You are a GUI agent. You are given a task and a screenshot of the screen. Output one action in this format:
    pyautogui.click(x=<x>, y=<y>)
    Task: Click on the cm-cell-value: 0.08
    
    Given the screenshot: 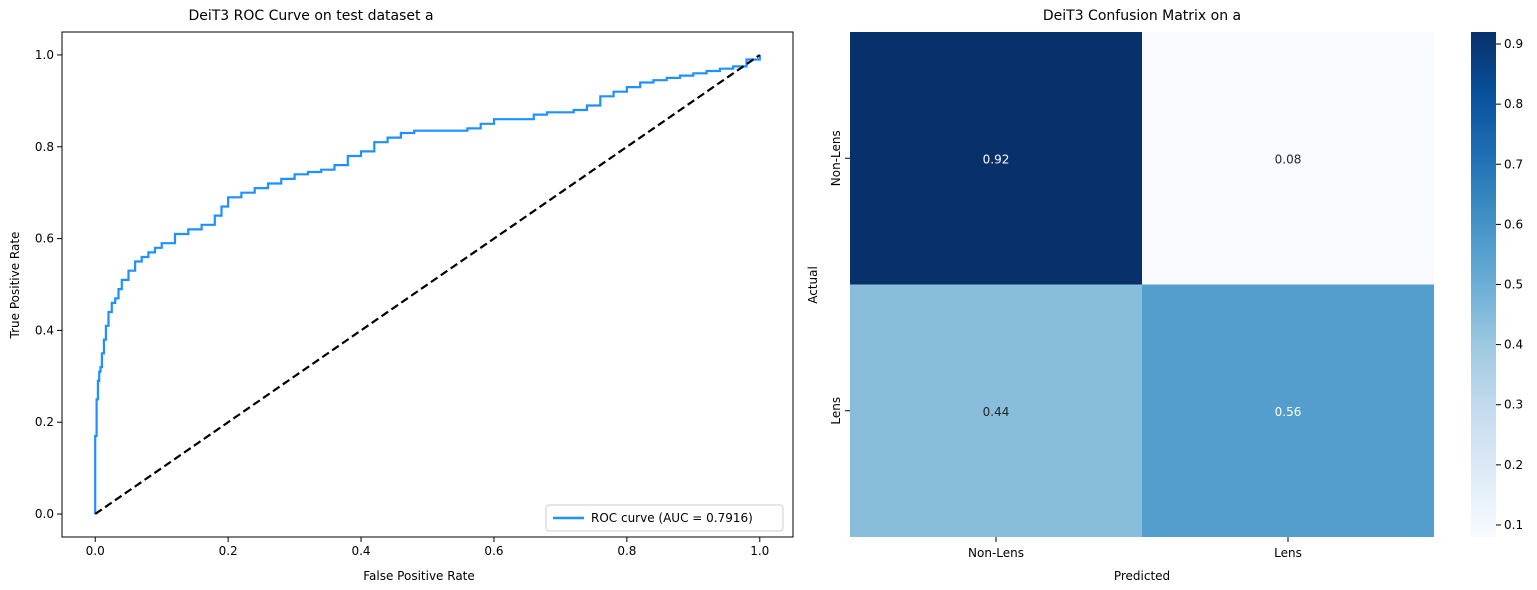 What is the action you would take?
    pyautogui.click(x=1288, y=159)
    